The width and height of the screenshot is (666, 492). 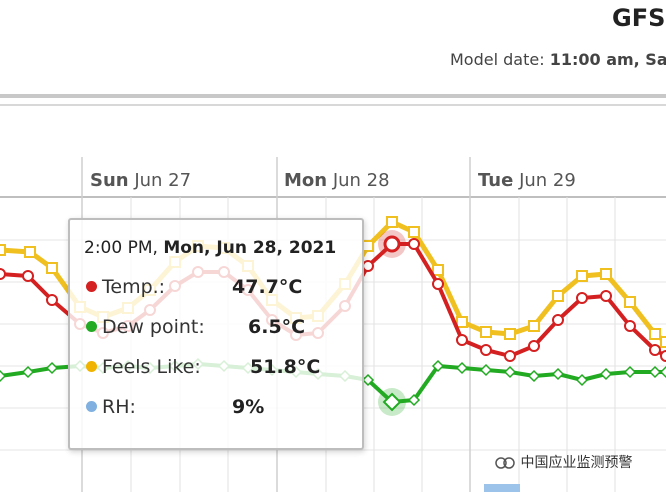 What do you see at coordinates (502, 488) in the screenshot?
I see `rh-bar` at bounding box center [502, 488].